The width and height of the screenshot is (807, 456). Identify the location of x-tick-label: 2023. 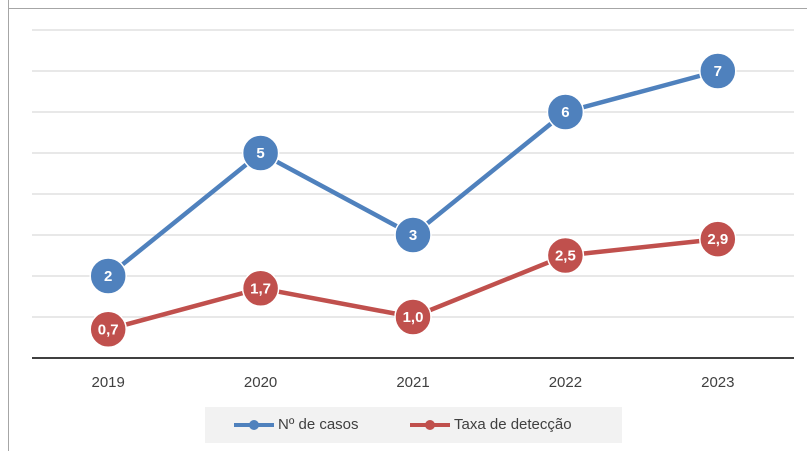
(717, 382).